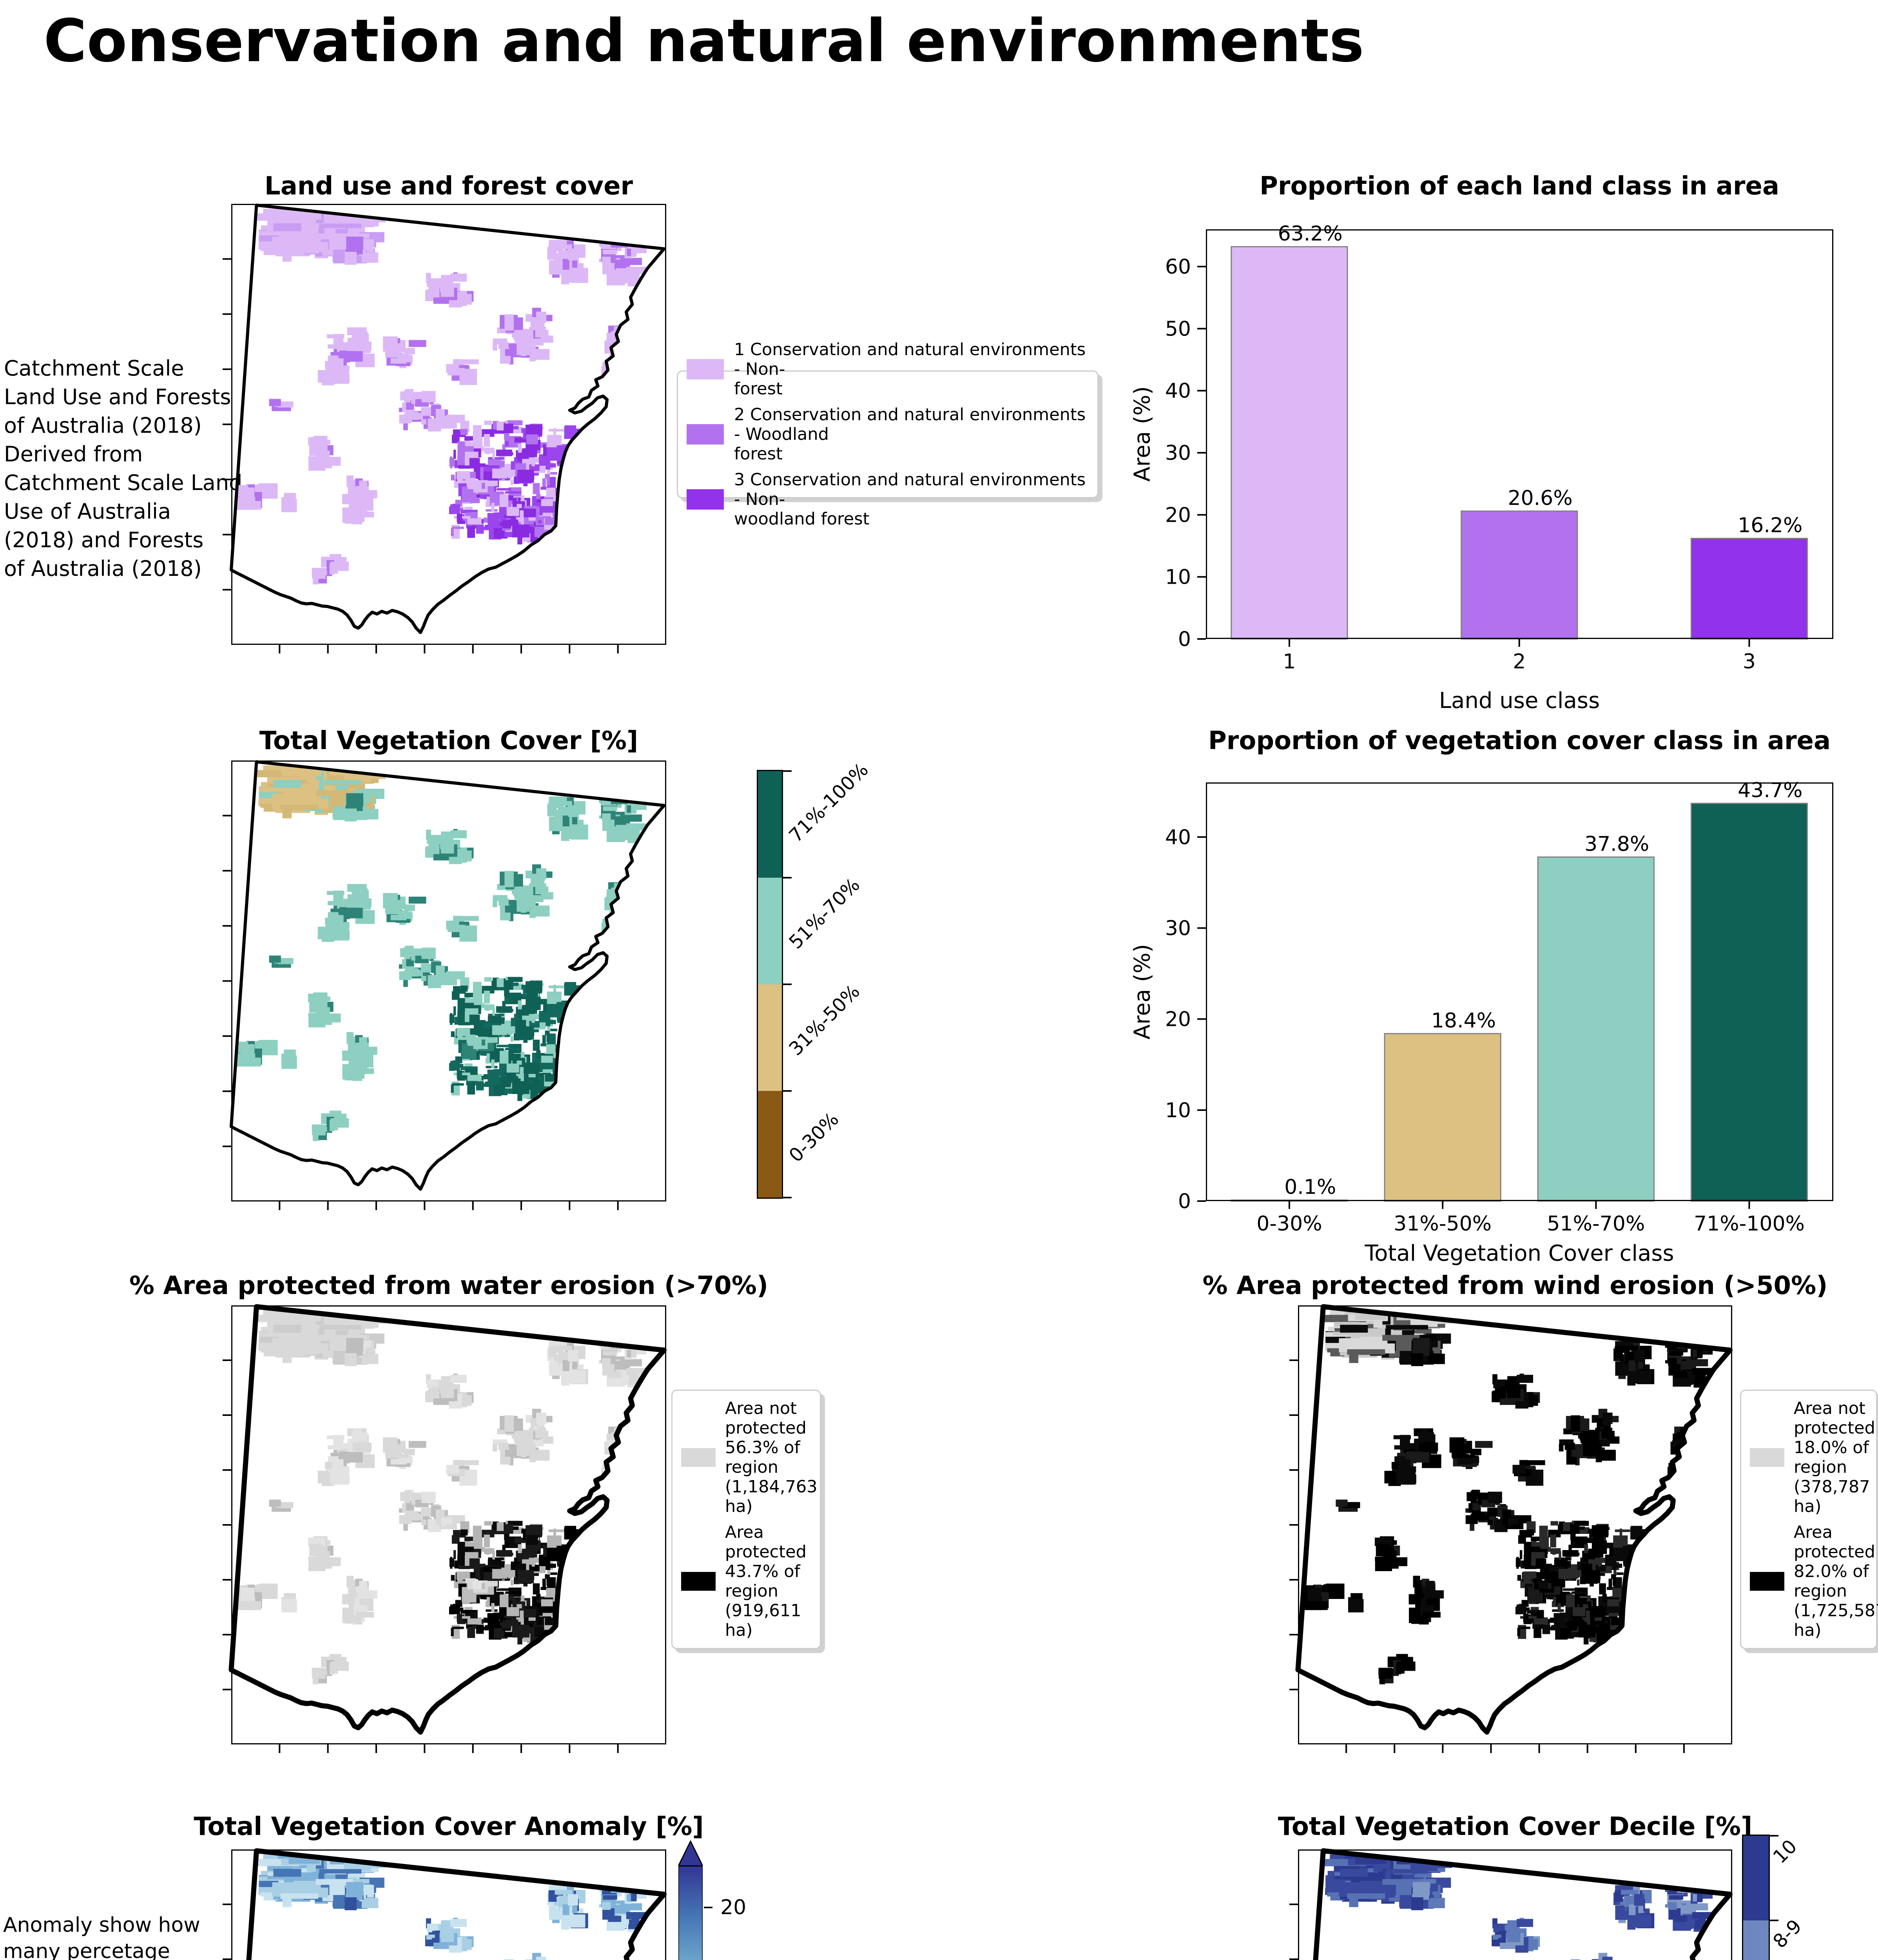  Describe the element at coordinates (1596, 1224) in the screenshot. I see `svg-text: 51%-70%` at that location.